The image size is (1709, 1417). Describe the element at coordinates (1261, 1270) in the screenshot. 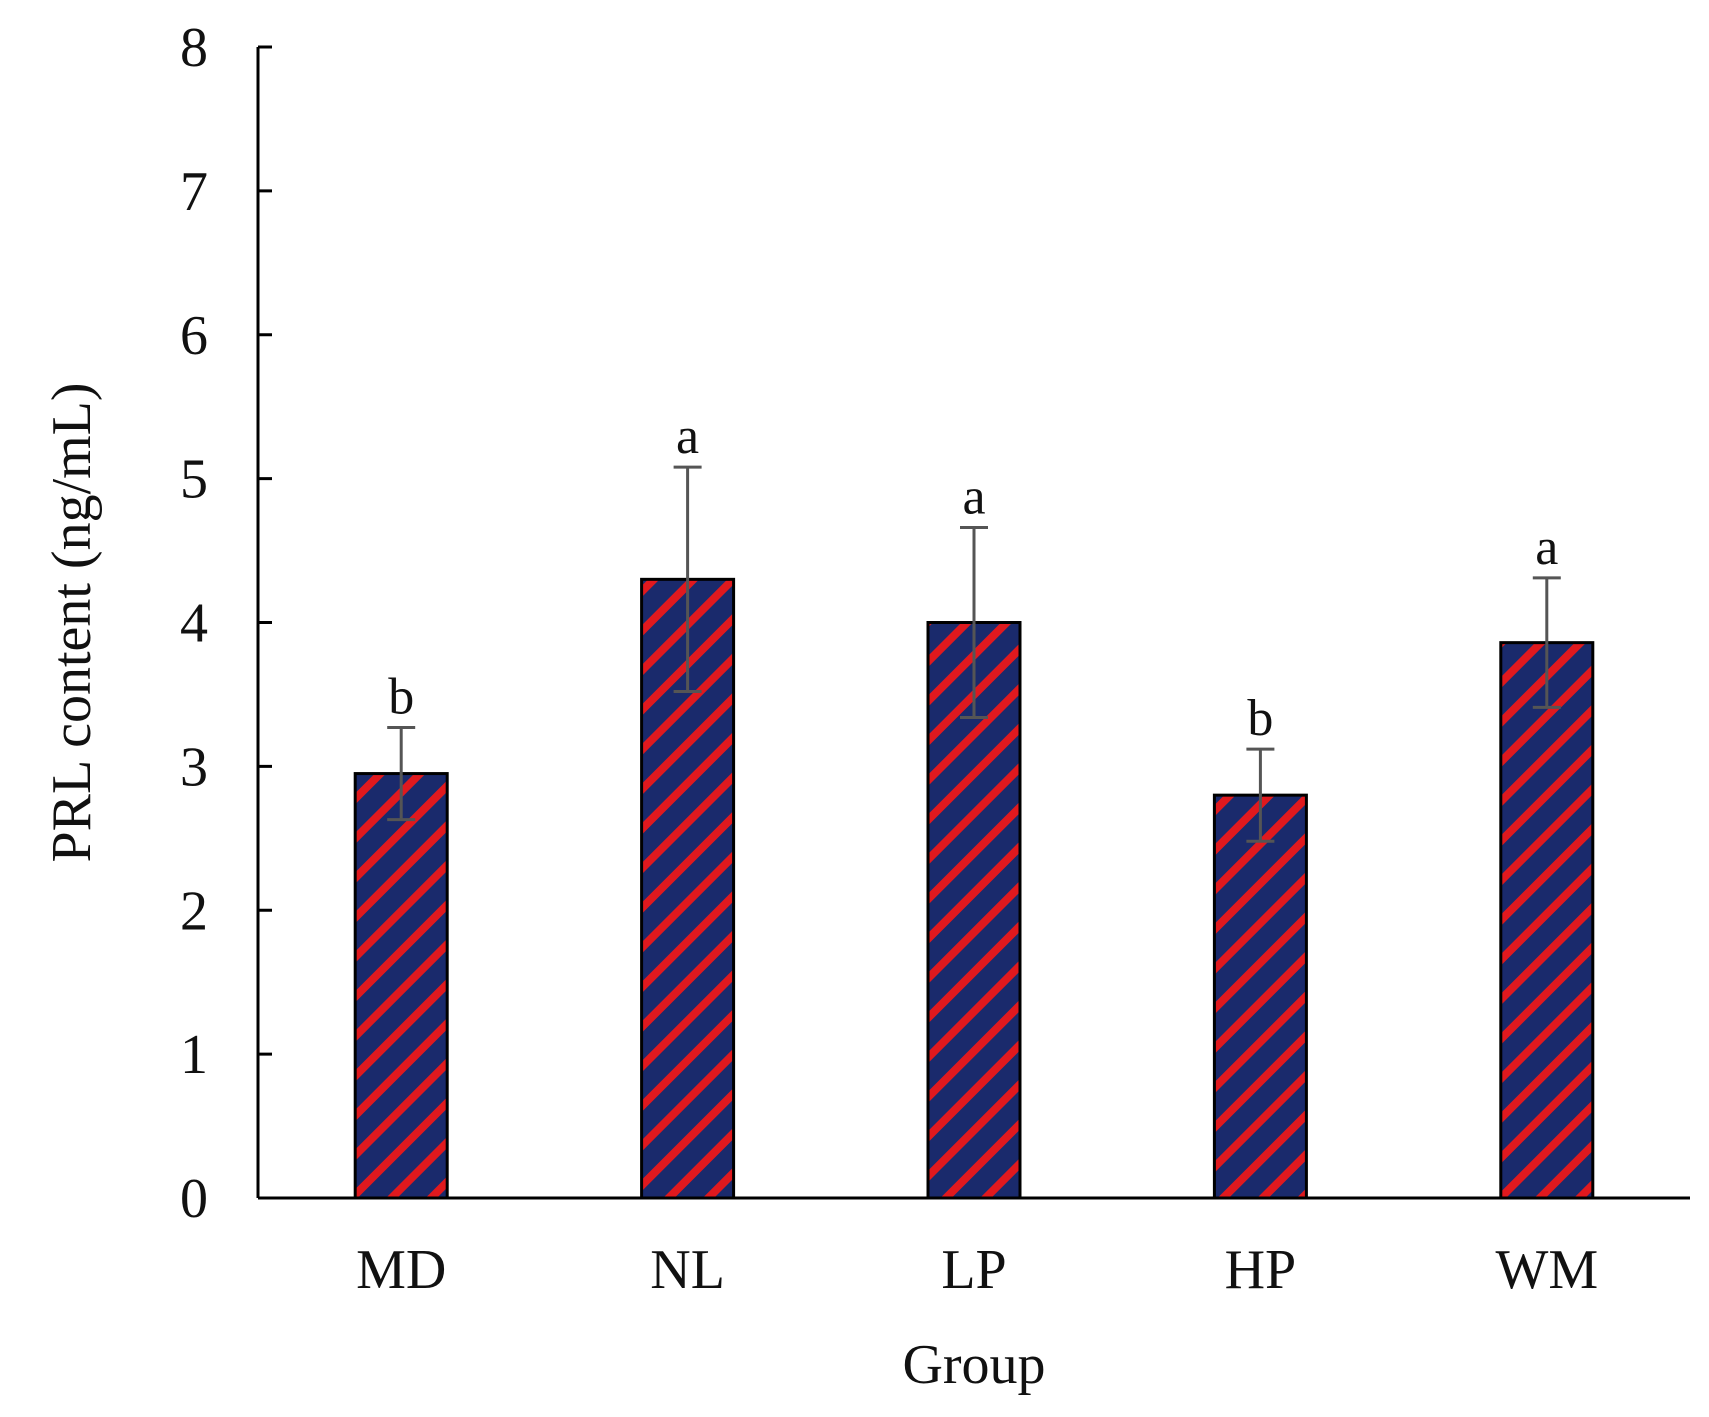

I see `x-tick-label-hp: HP` at that location.